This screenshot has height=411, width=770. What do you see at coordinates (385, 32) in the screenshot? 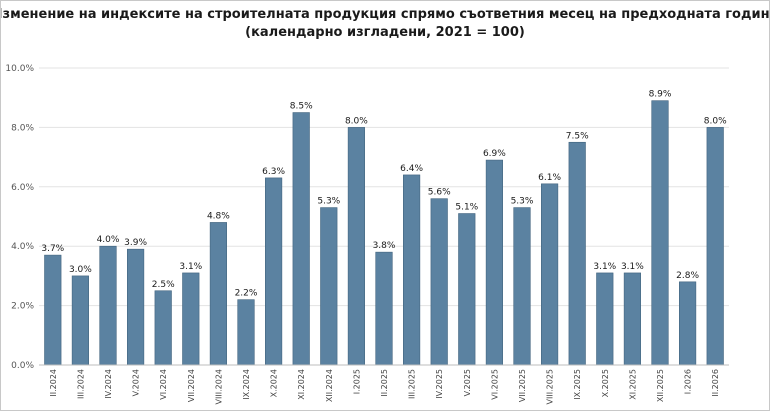
I see `chart-title-line-2: (календарно изгладени, 2021 = 100)` at bounding box center [385, 32].